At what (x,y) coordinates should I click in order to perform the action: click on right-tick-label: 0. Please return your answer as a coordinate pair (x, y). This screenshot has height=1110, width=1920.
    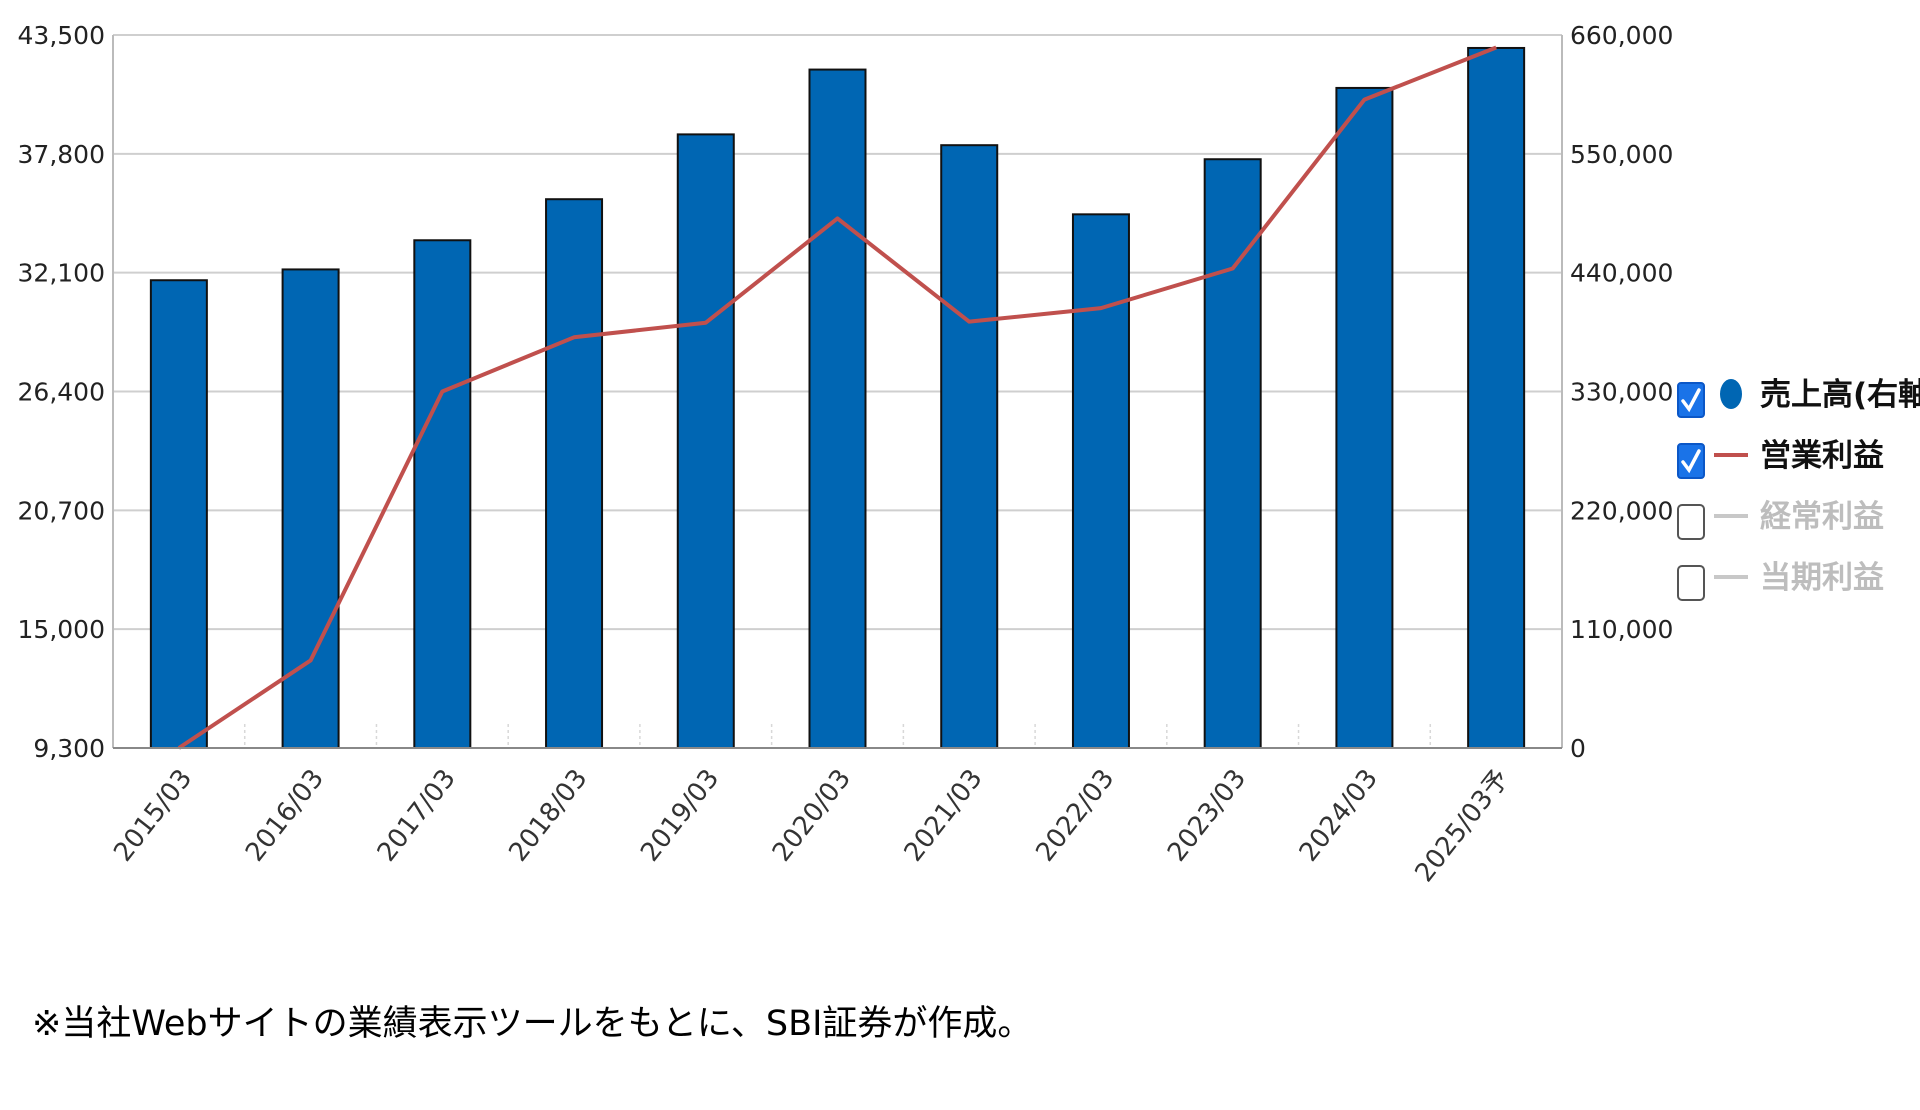
    Looking at the image, I should click on (1578, 748).